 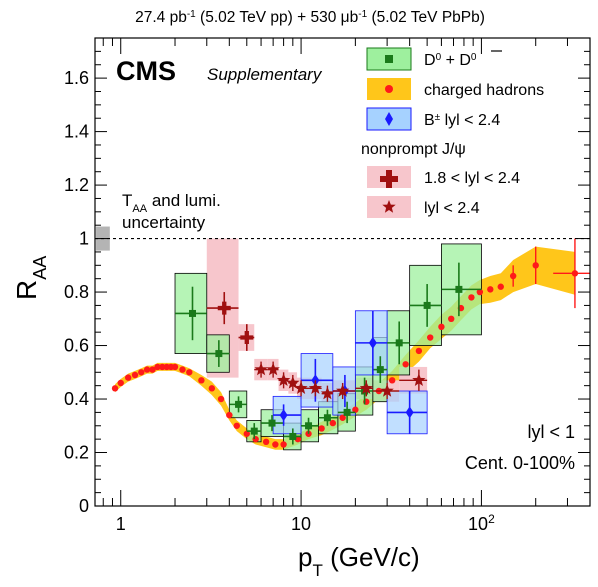 I want to click on legend-jpsi-header: nonprompt J/ψ, so click(x=413, y=149).